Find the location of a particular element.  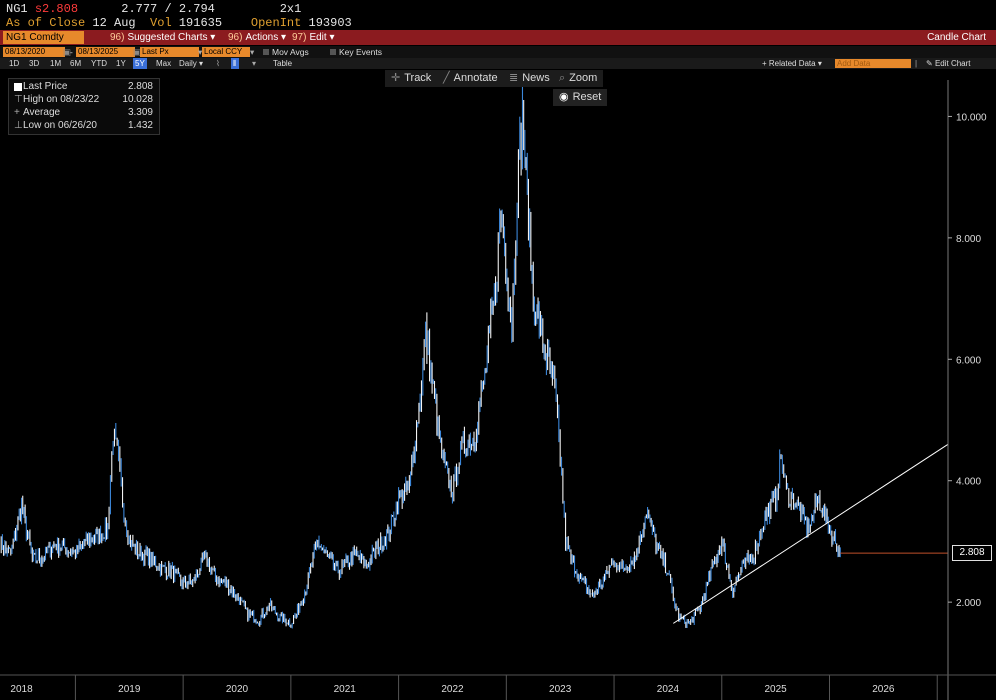

edit-chart-label: Edit Chart is located at coordinates (952, 63).